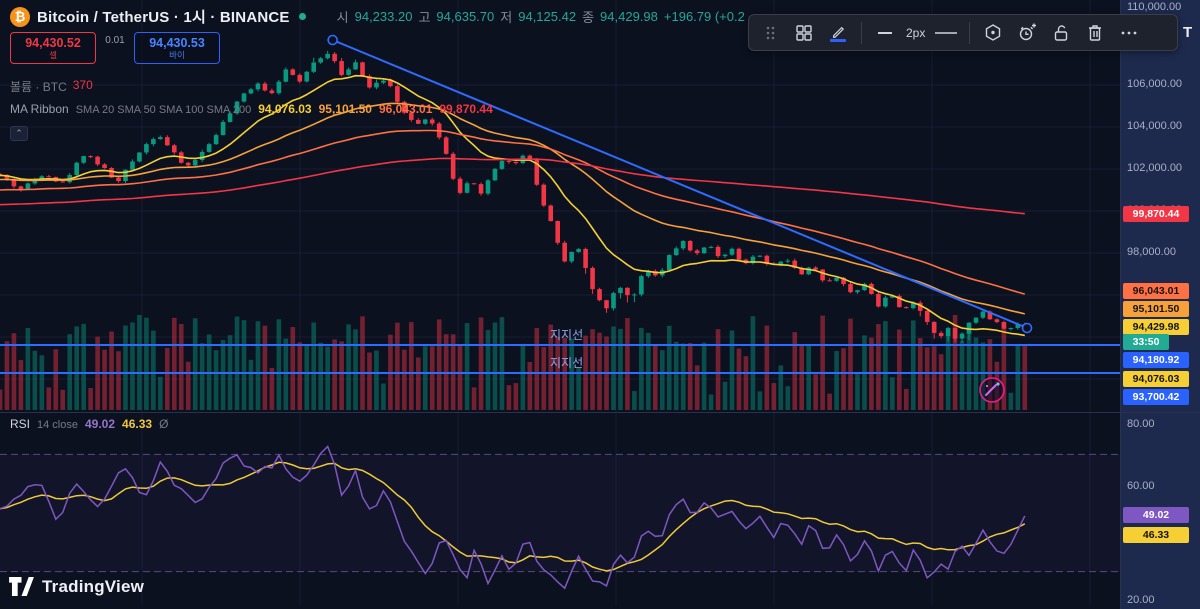 The height and width of the screenshot is (609, 1200). What do you see at coordinates (1151, 252) in the screenshot?
I see `axis-tick: 98,000.00` at bounding box center [1151, 252].